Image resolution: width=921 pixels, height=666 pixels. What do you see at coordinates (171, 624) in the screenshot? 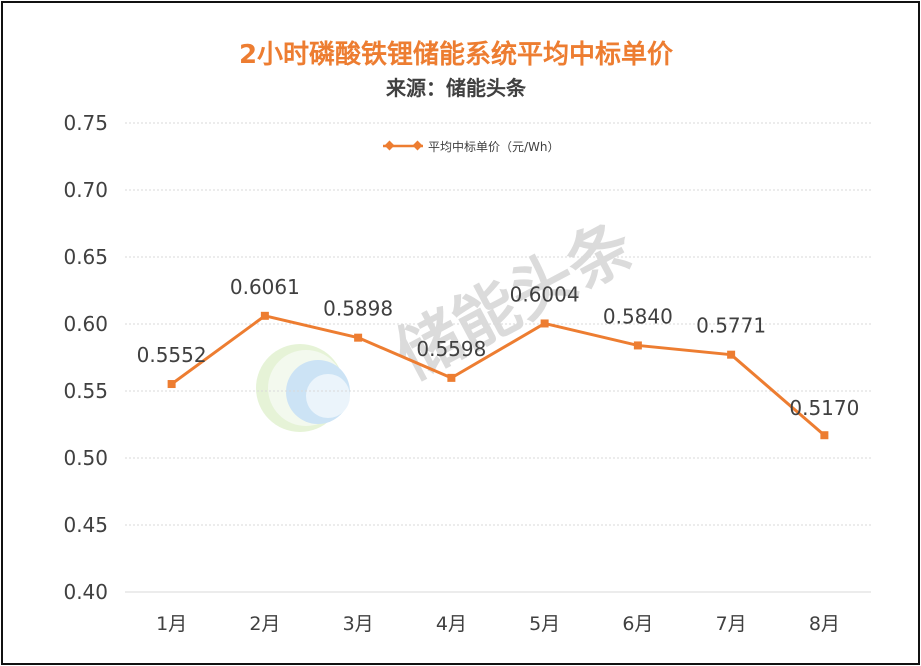
I see `x-tick-label: 1月` at bounding box center [171, 624].